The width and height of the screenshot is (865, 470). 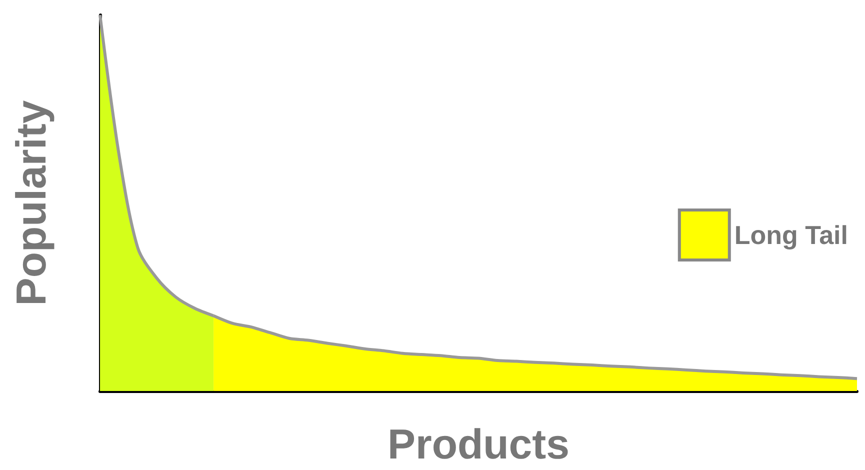 What do you see at coordinates (478, 444) in the screenshot?
I see `x-axis-title: Products` at bounding box center [478, 444].